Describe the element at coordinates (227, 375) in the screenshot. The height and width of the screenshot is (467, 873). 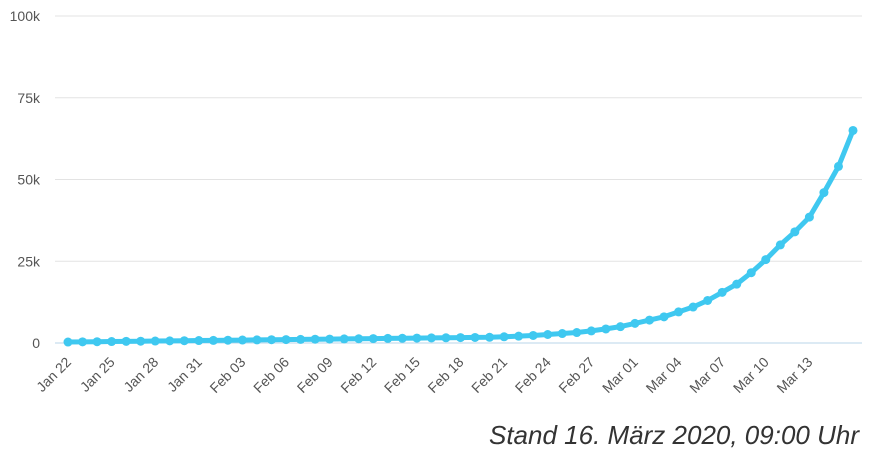
I see `x-tick-label: Feb 03` at that location.